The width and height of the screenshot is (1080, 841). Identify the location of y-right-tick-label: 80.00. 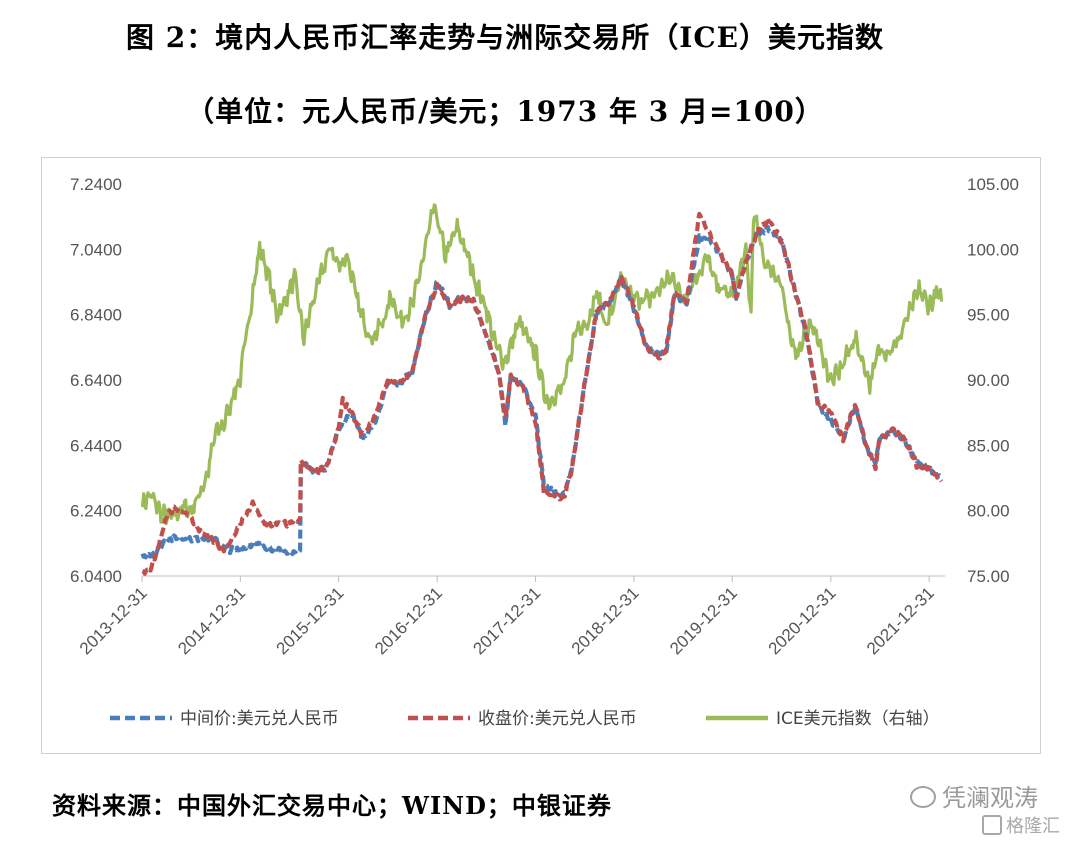
(988, 511).